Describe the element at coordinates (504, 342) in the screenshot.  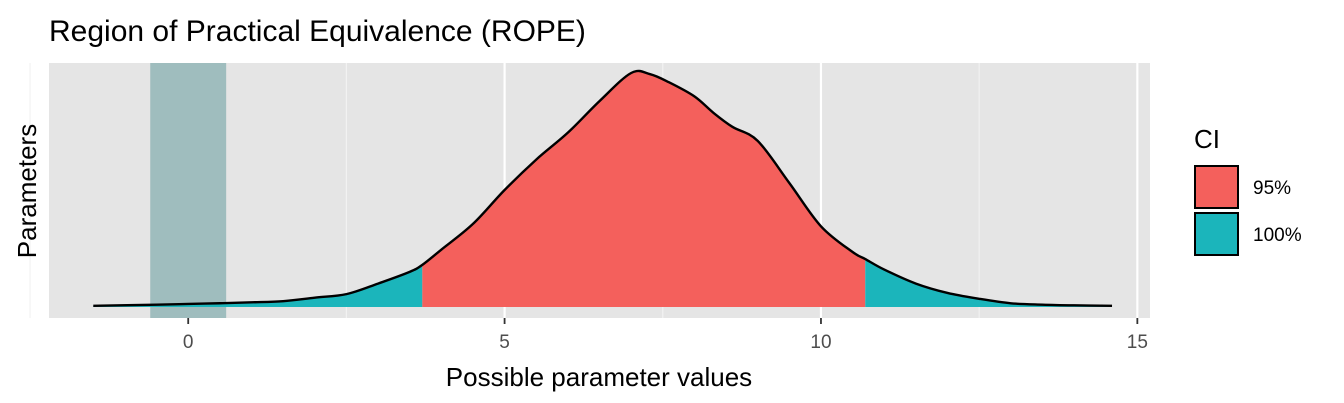
I see `x-tick-label: 5` at that location.